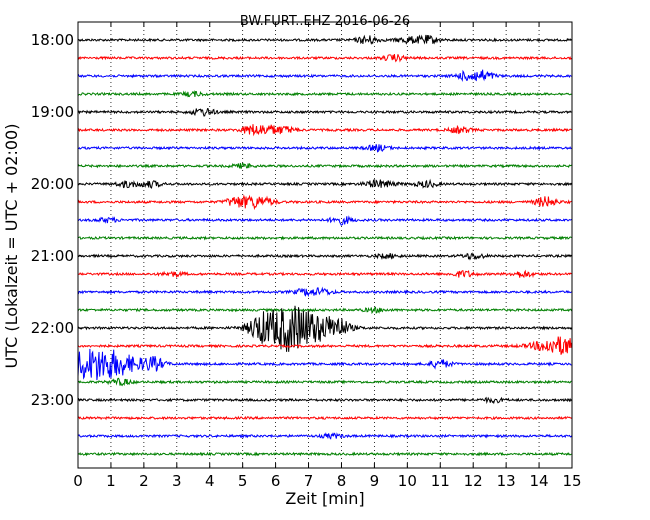 The width and height of the screenshot is (650, 520). I want to click on y-tick-label: 18:00, so click(52, 40).